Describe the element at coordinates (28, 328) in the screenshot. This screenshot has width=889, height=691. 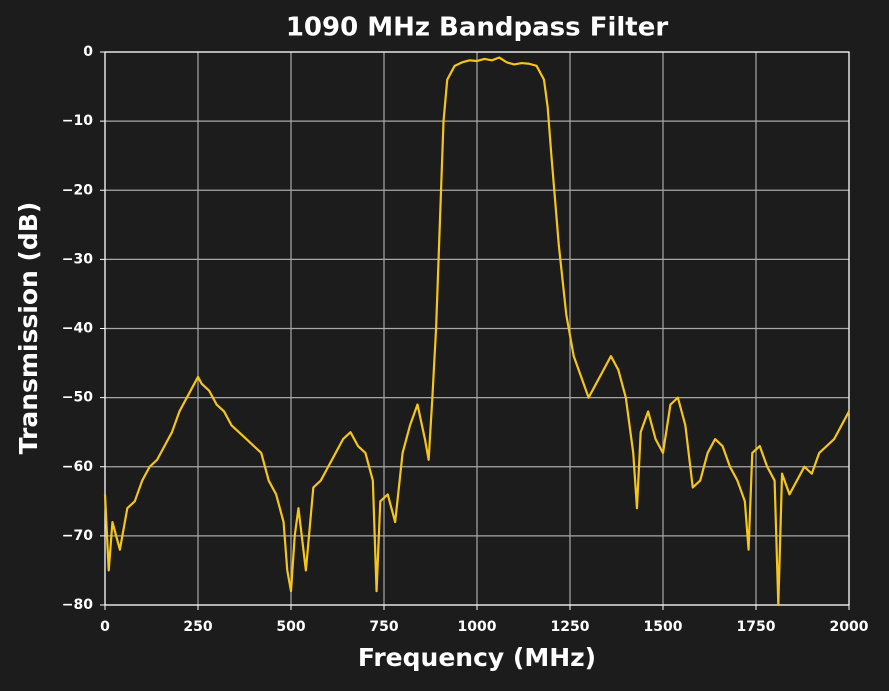
I see `y-axis-label: Transmission (dB)` at that location.